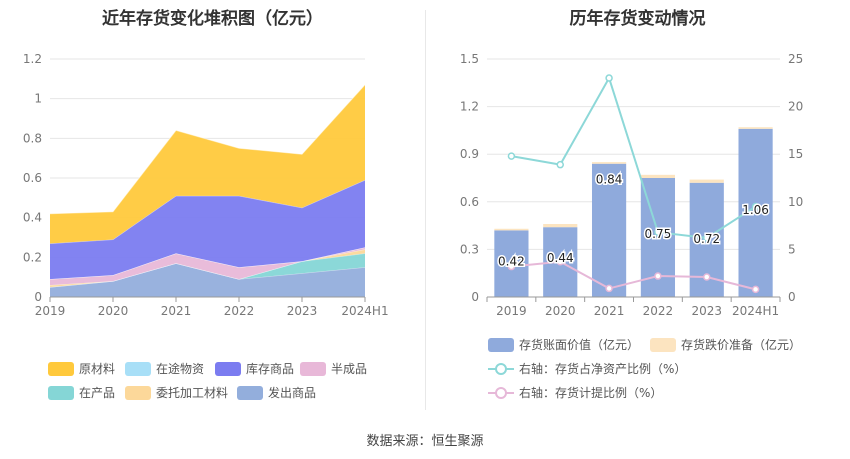 The image size is (850, 459). I want to click on y-tick-label: 1.2, so click(32, 59).